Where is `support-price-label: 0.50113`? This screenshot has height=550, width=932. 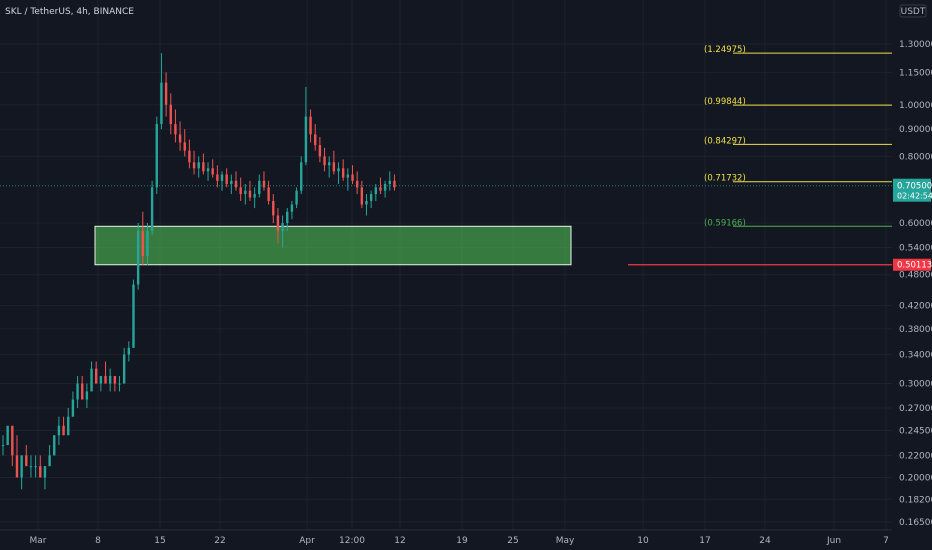 support-price-label: 0.50113 is located at coordinates (914, 266).